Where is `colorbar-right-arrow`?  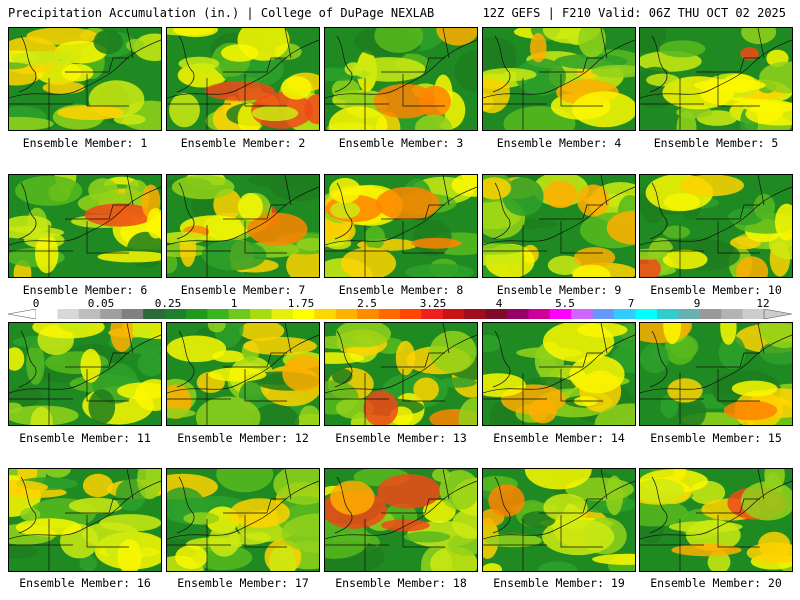 colorbar-right-arrow is located at coordinates (777, 314).